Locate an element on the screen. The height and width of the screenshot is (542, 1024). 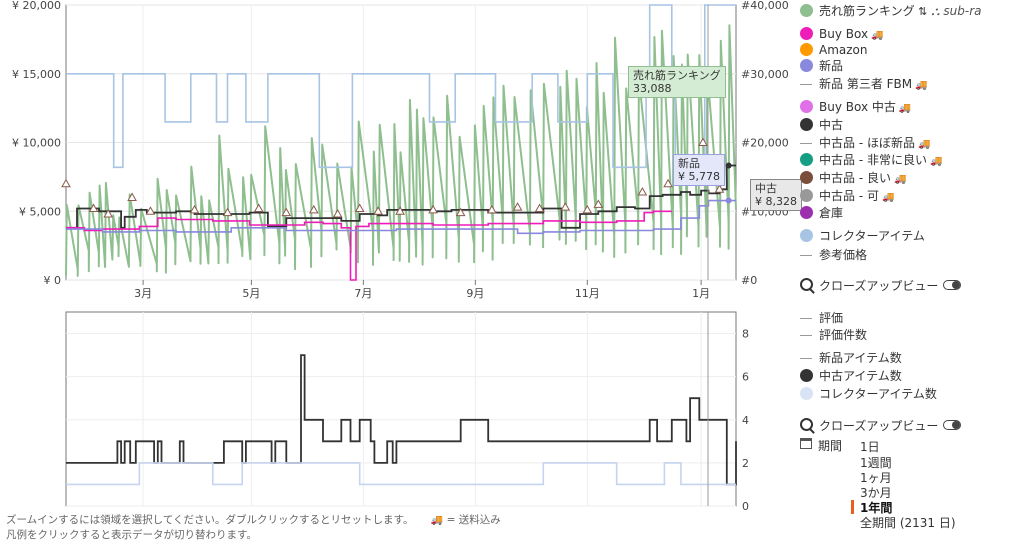
y-tick-label-right: #20,000 is located at coordinates (765, 143).